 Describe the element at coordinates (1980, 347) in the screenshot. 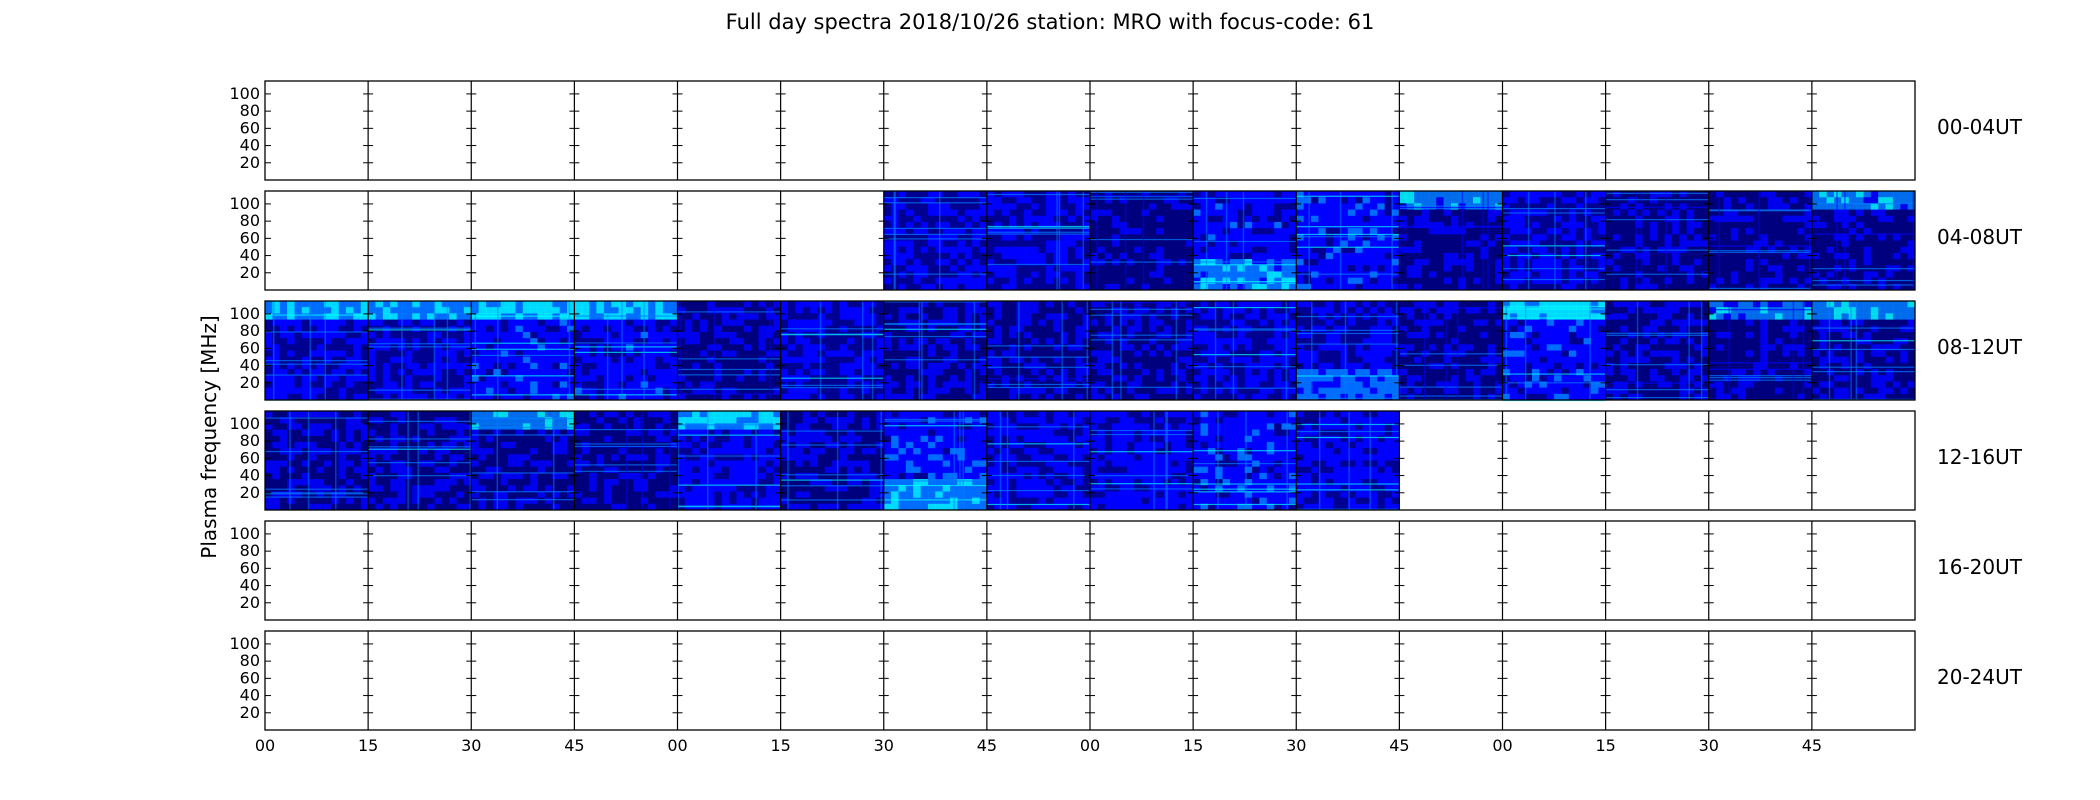

I see `row-label: 08-12UT` at that location.